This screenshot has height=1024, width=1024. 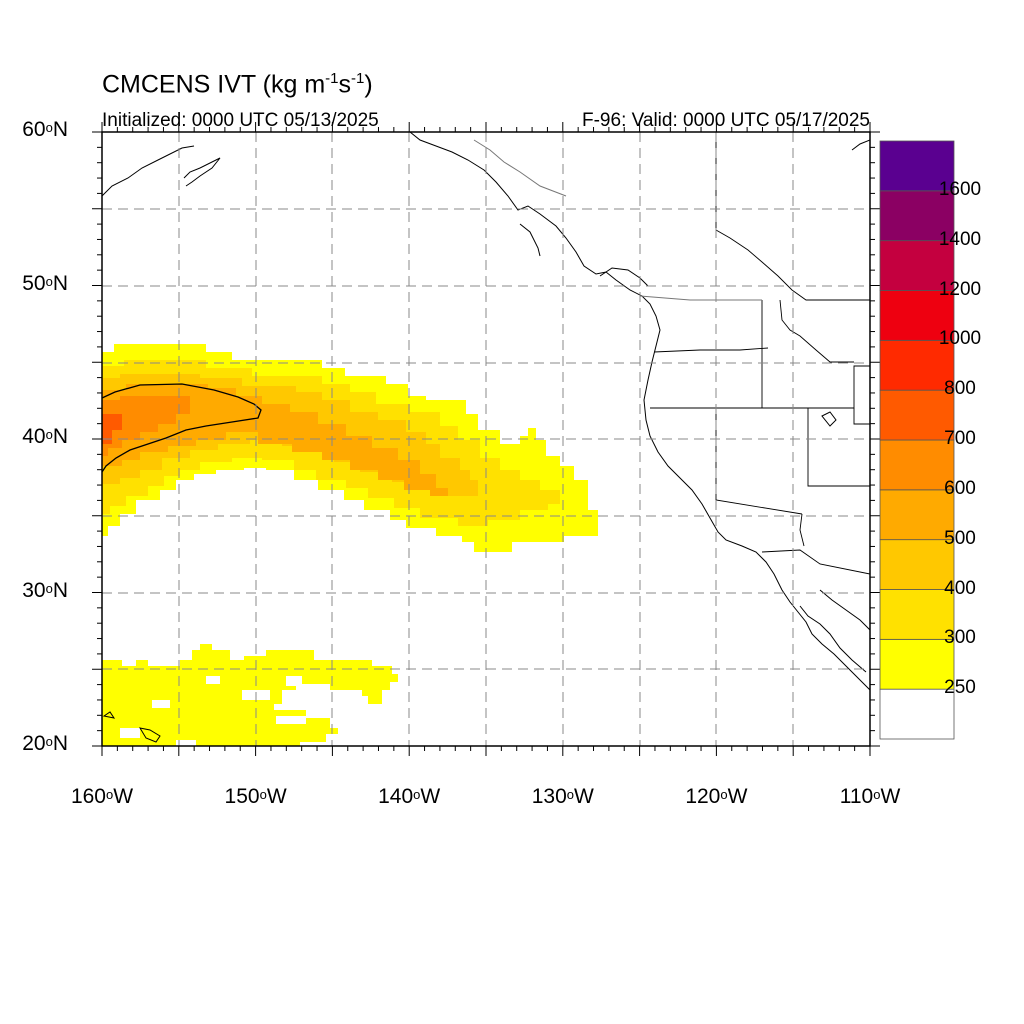 What do you see at coordinates (240, 120) in the screenshot?
I see `init-time-label: Initialized: 0000 UTC 05/13/2025` at bounding box center [240, 120].